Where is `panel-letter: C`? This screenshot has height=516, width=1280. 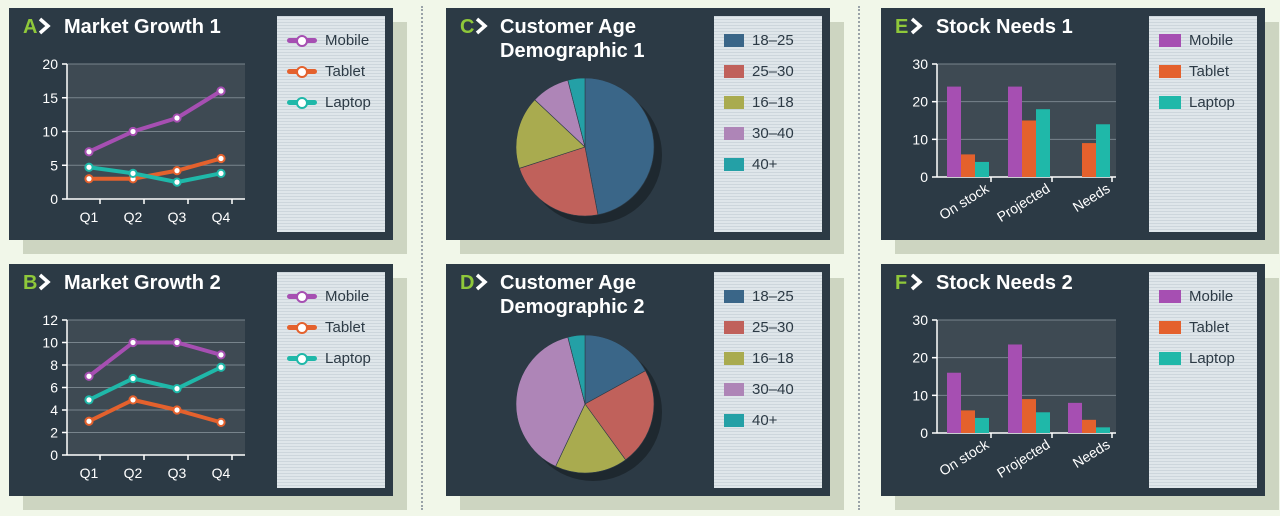
panel-letter: C is located at coordinates (467, 27).